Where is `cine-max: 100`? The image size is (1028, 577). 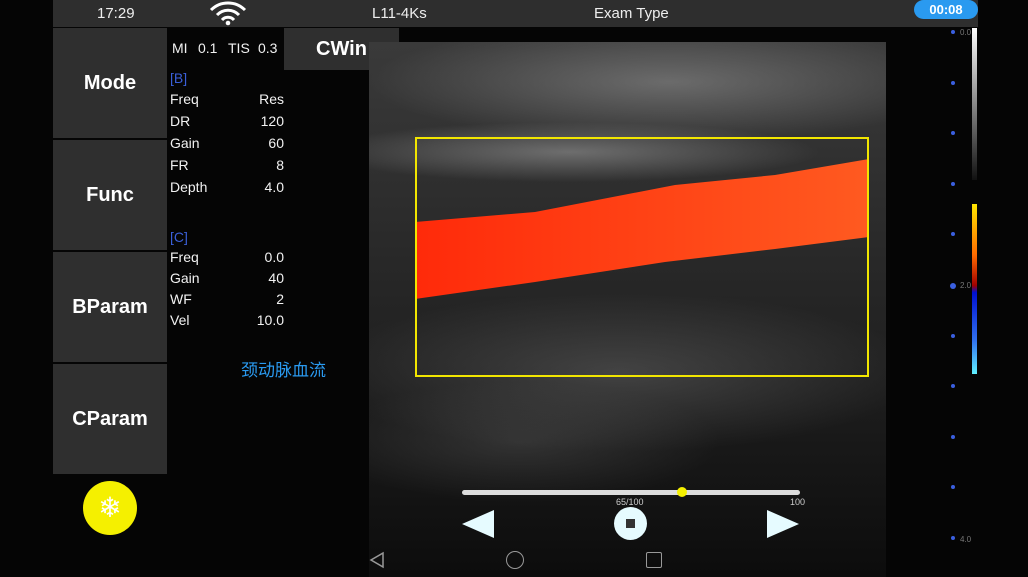
cine-max: 100 is located at coordinates (798, 502).